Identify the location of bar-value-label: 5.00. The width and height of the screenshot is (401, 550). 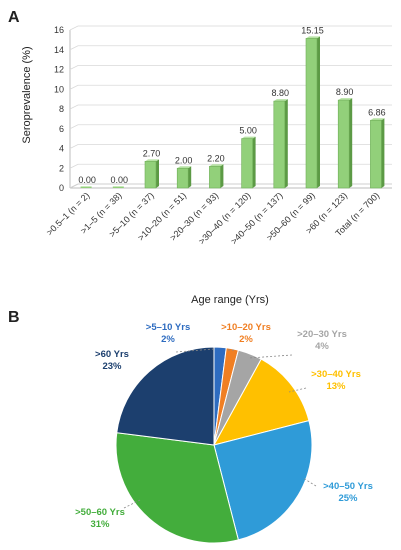
(248, 131).